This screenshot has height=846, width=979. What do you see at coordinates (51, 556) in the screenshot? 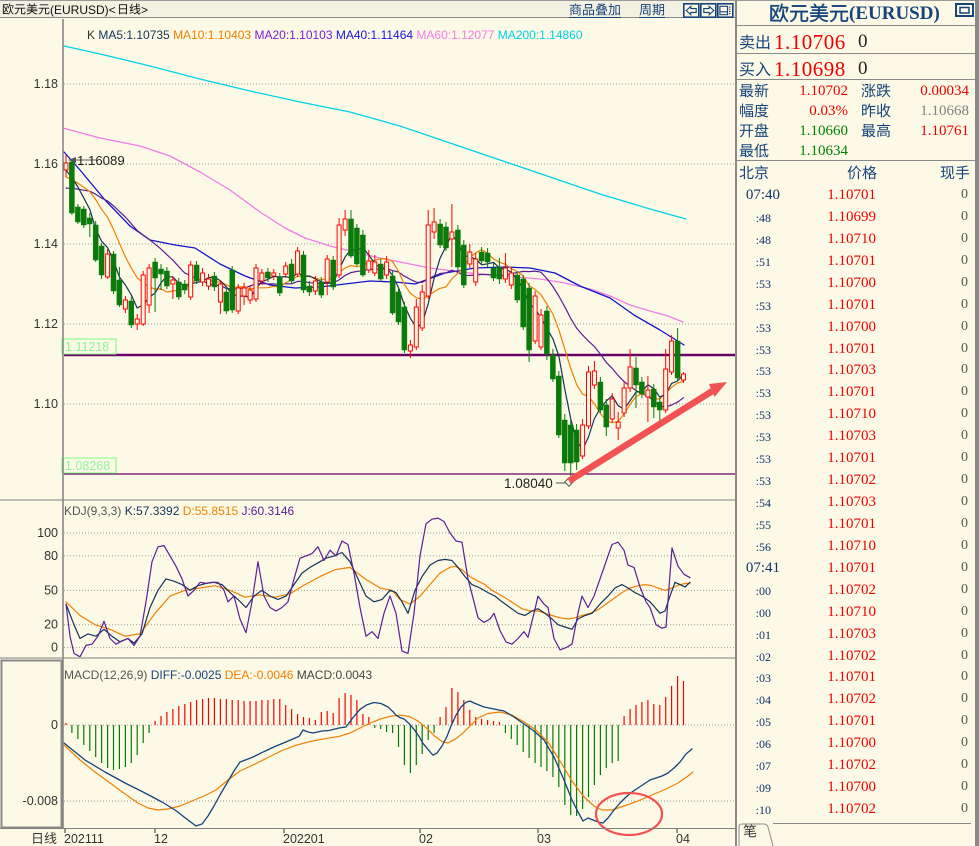
I see `svg-text: 80` at bounding box center [51, 556].